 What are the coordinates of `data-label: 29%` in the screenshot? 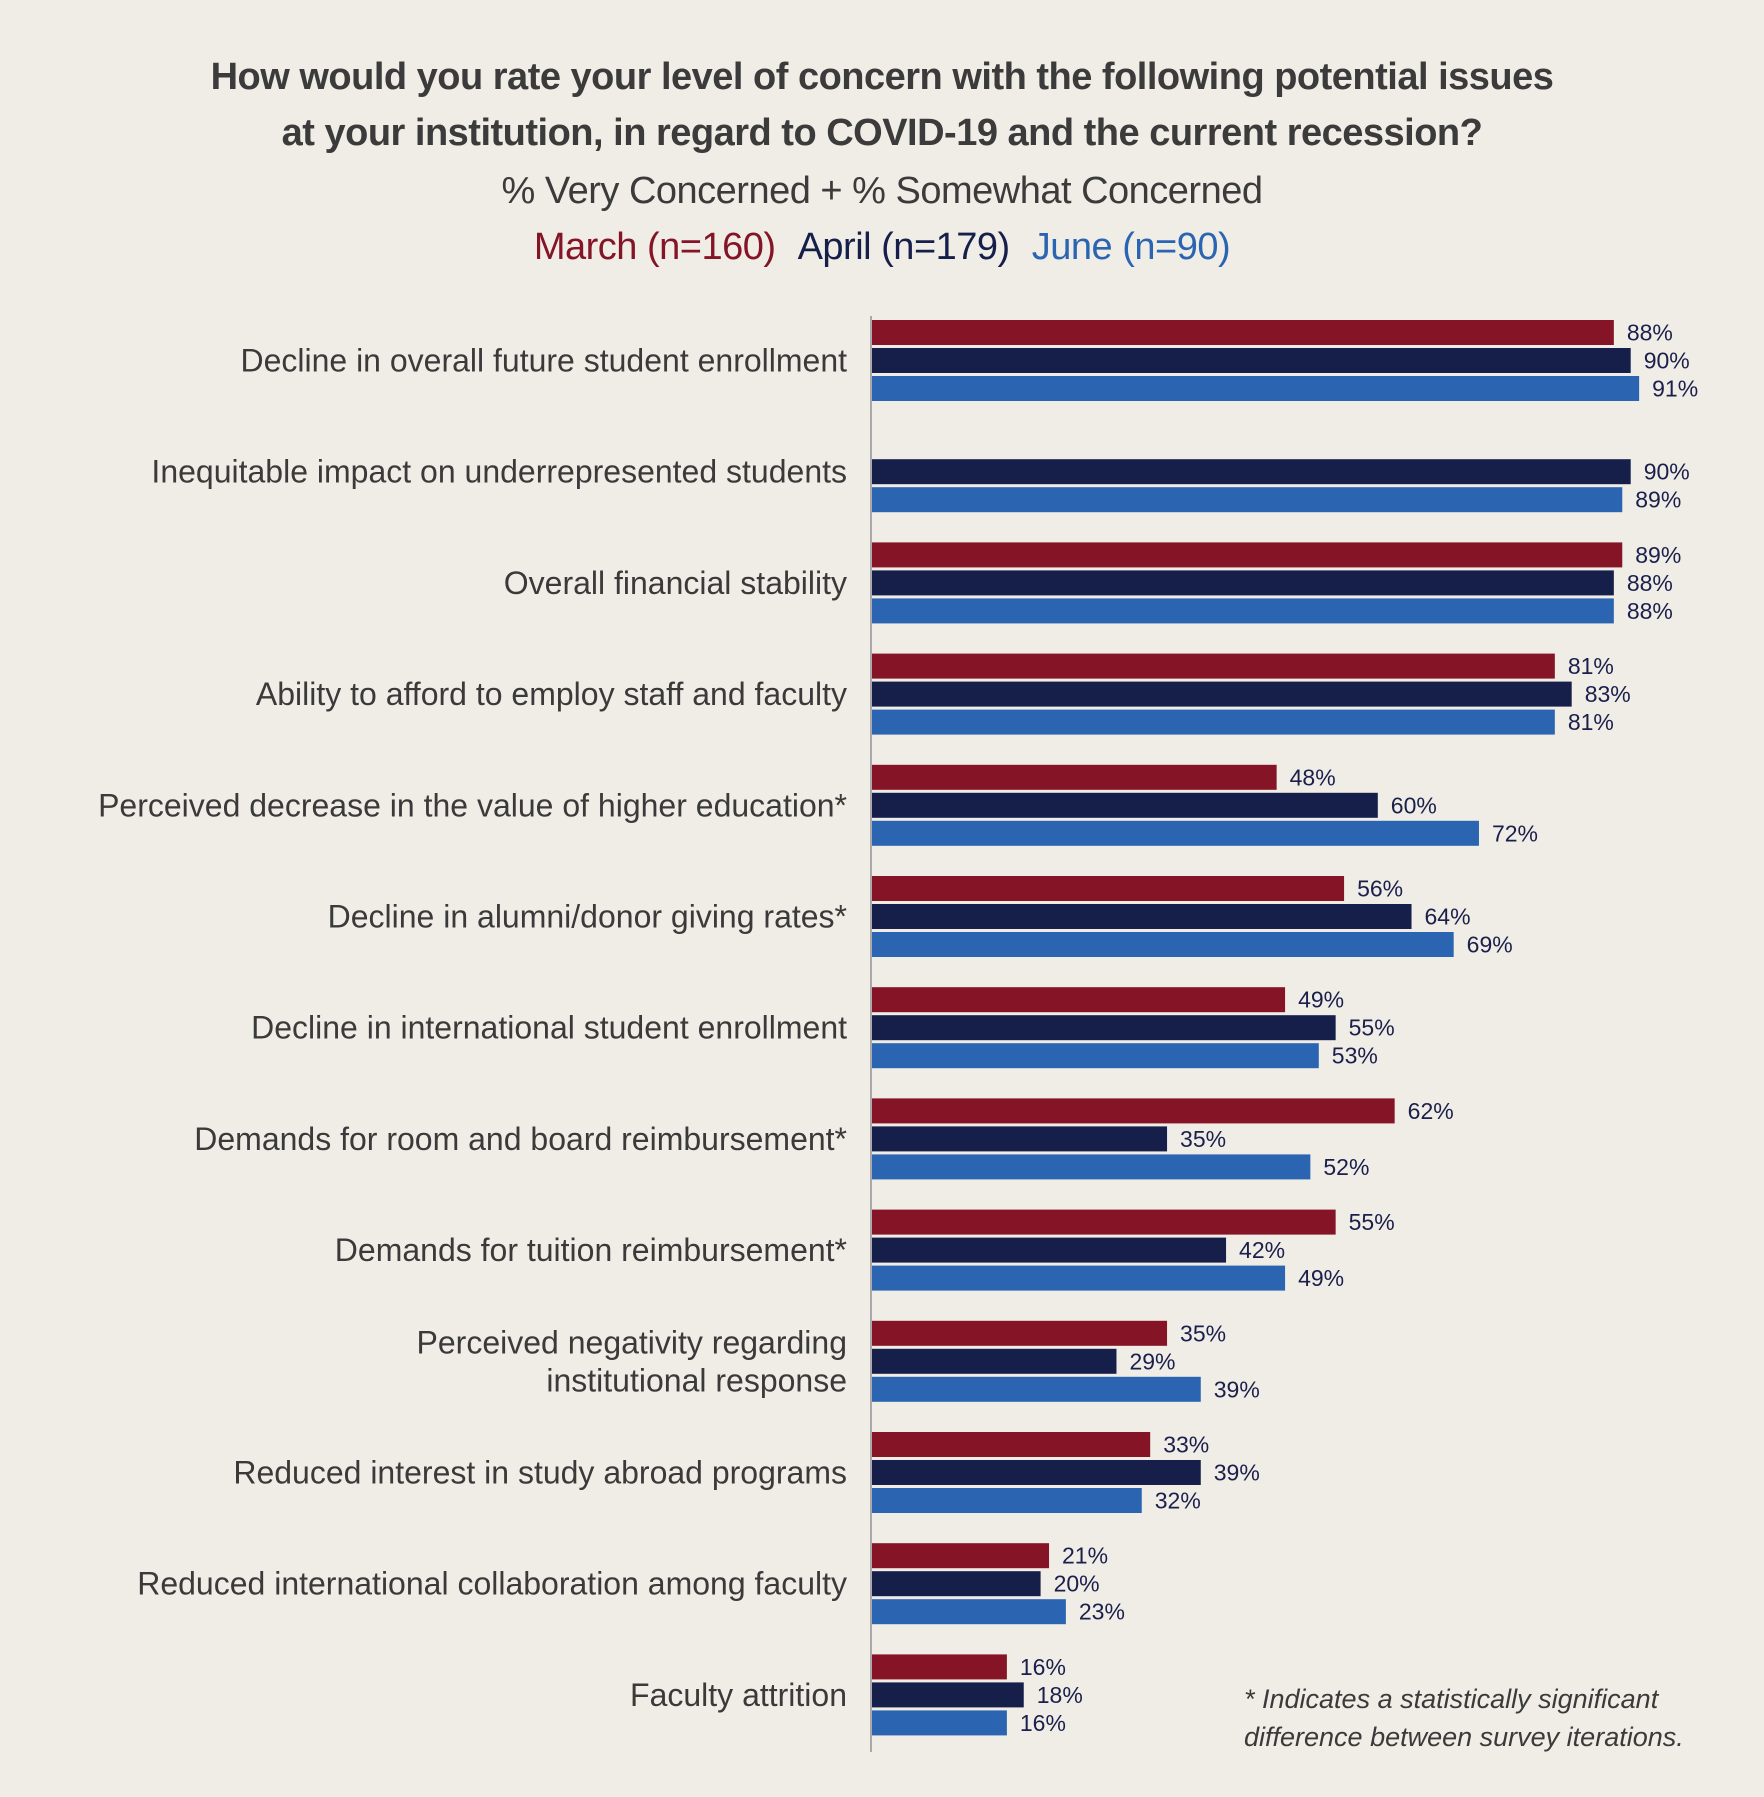 It's located at (1152, 1361).